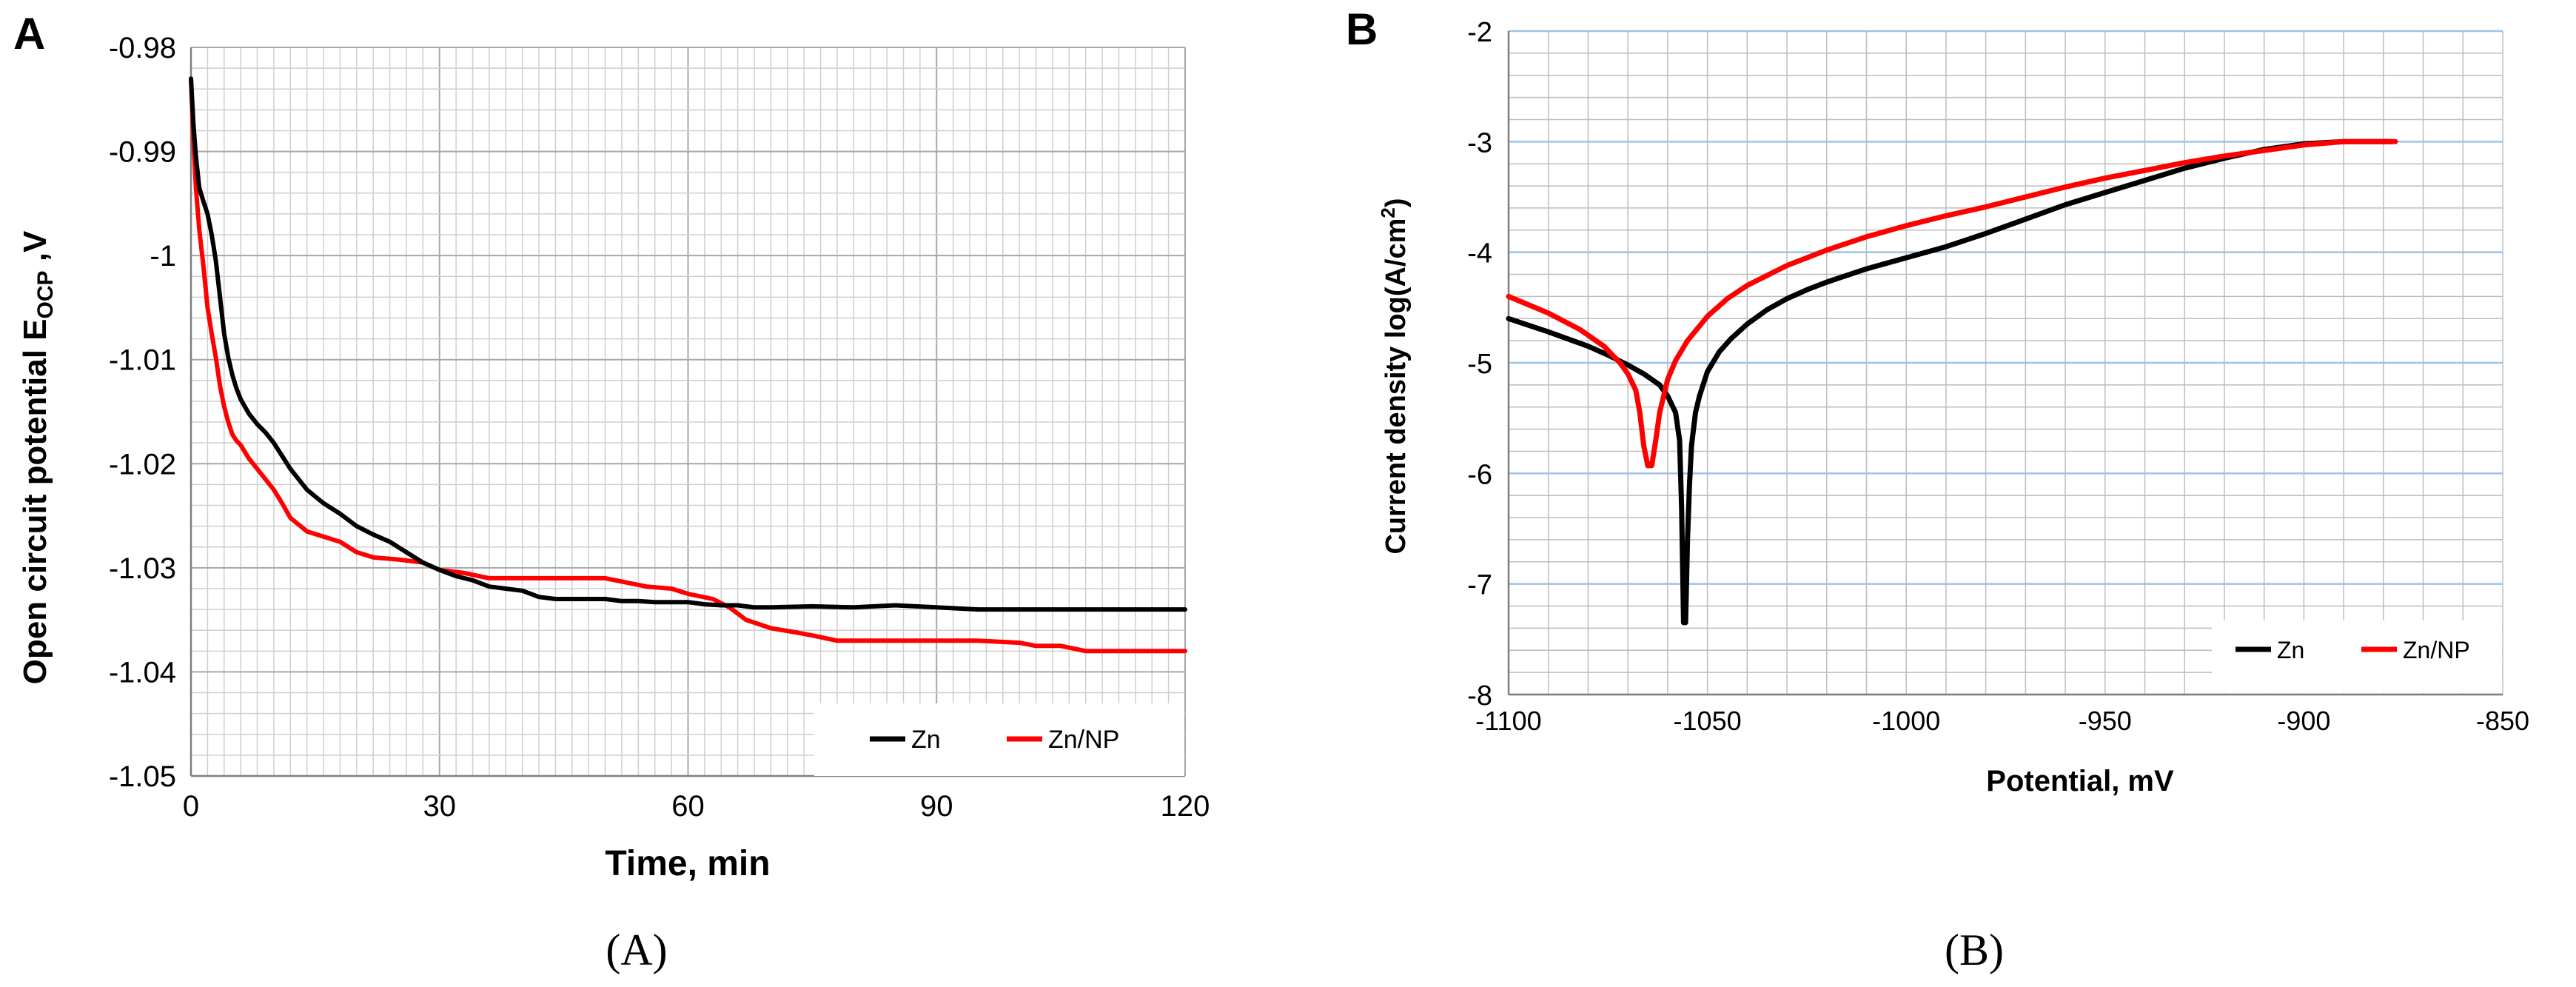 The image size is (2576, 987). I want to click on legend-label-b: Zn, so click(2290, 650).